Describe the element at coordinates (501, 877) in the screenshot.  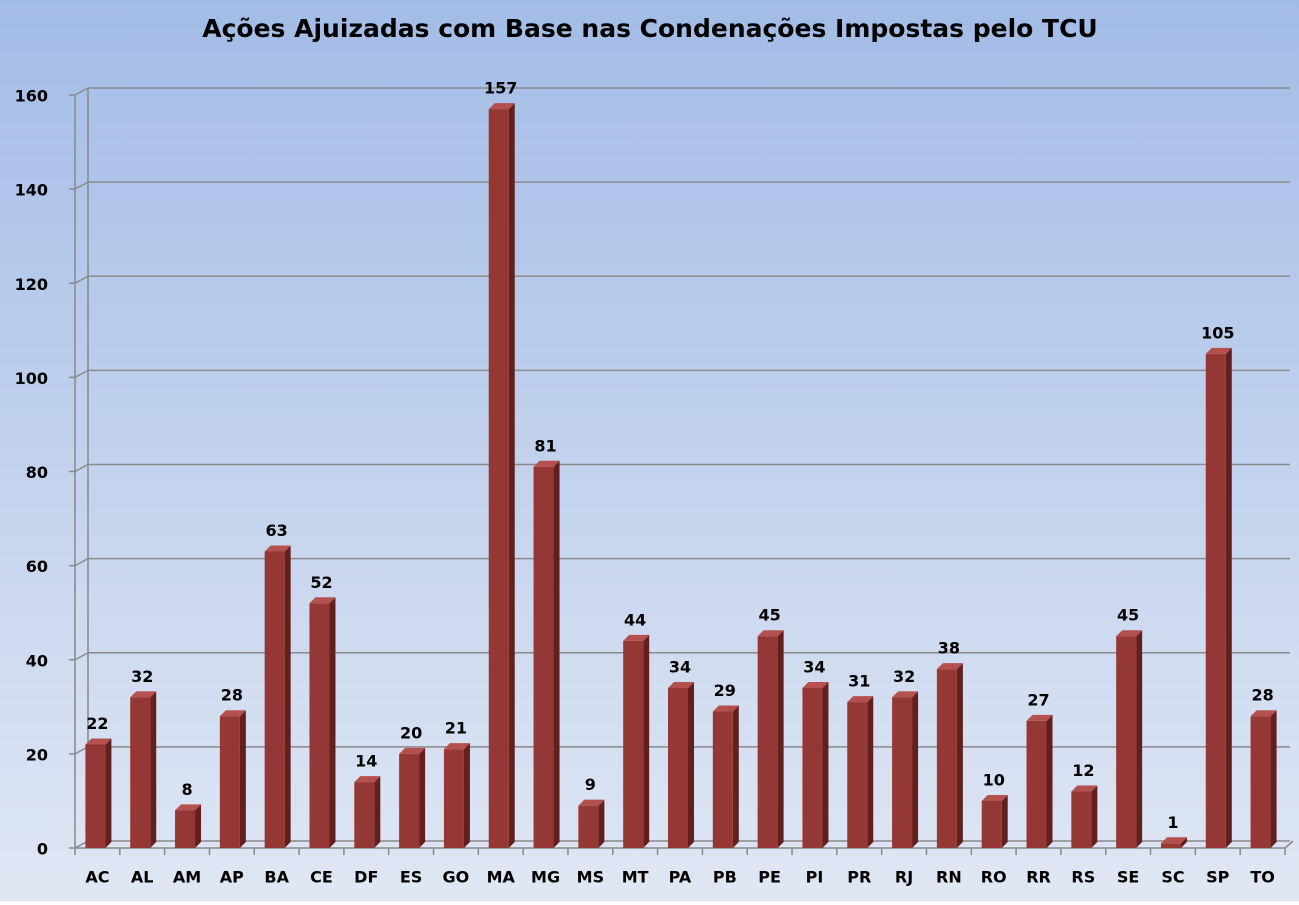
I see `x-tick-label: MA` at that location.